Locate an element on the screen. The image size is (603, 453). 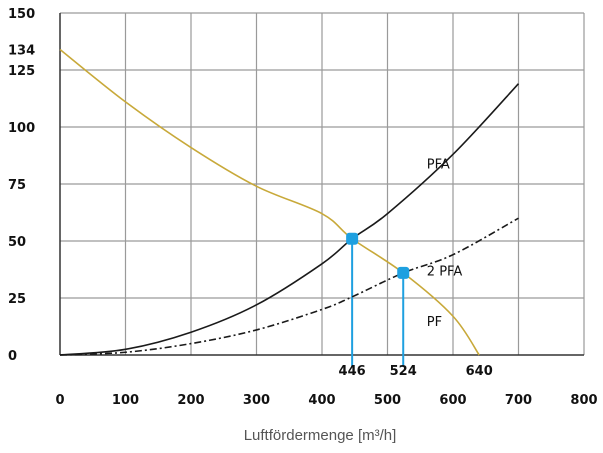
y-tick-label-0: 0 is located at coordinates (12, 356).